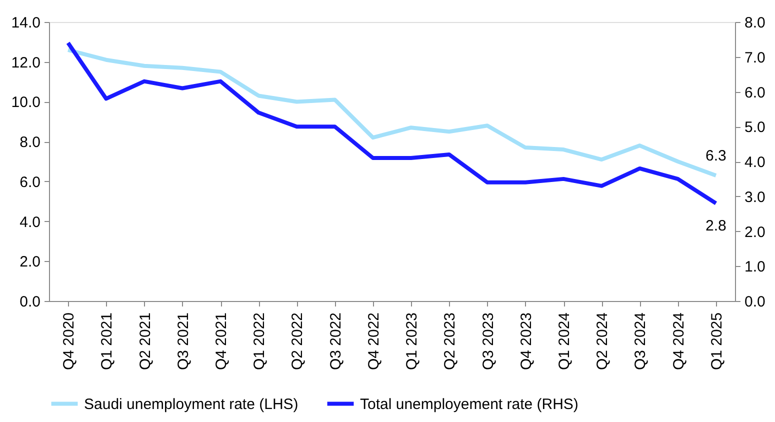 This screenshot has width=775, height=422. I want to click on x-tick-label: Q1 2023, so click(412, 341).